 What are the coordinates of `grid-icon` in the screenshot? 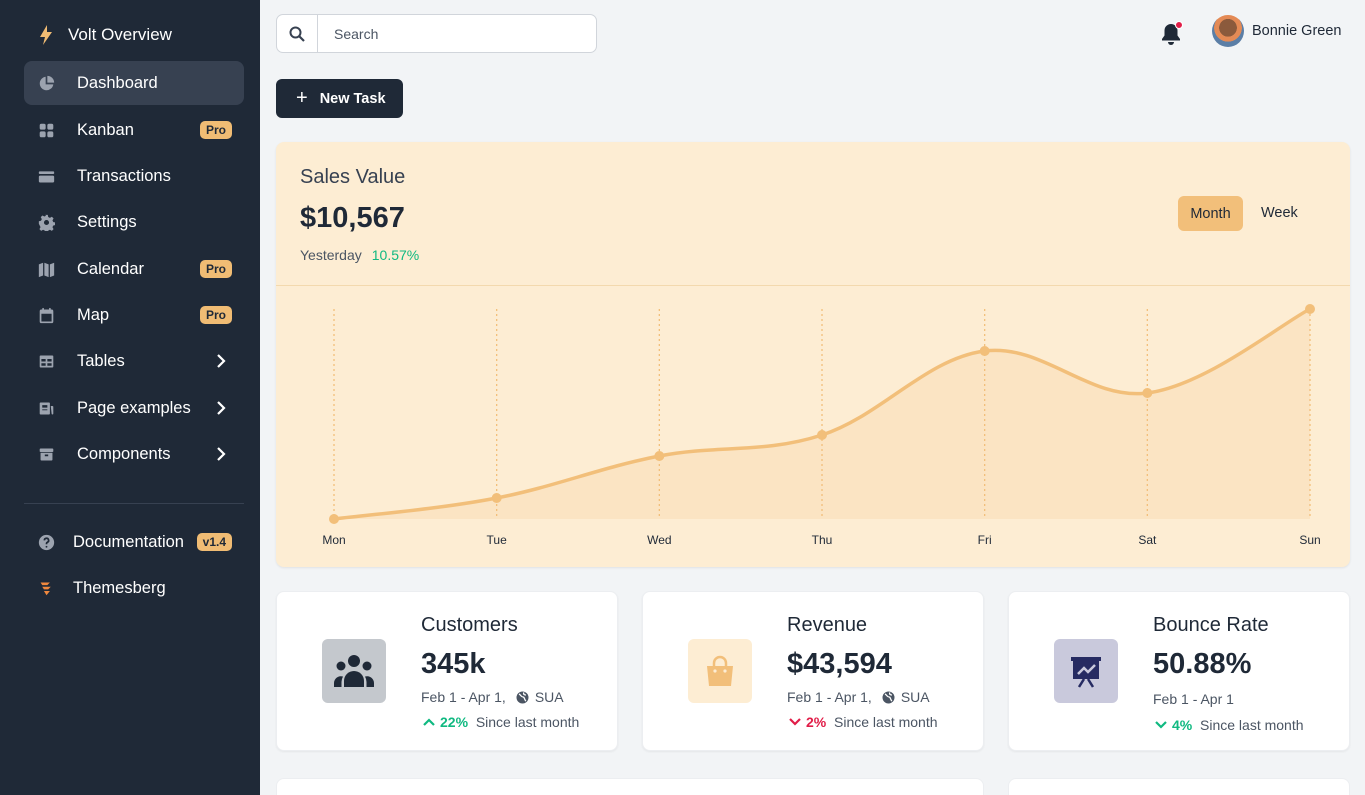 It's located at (46, 130).